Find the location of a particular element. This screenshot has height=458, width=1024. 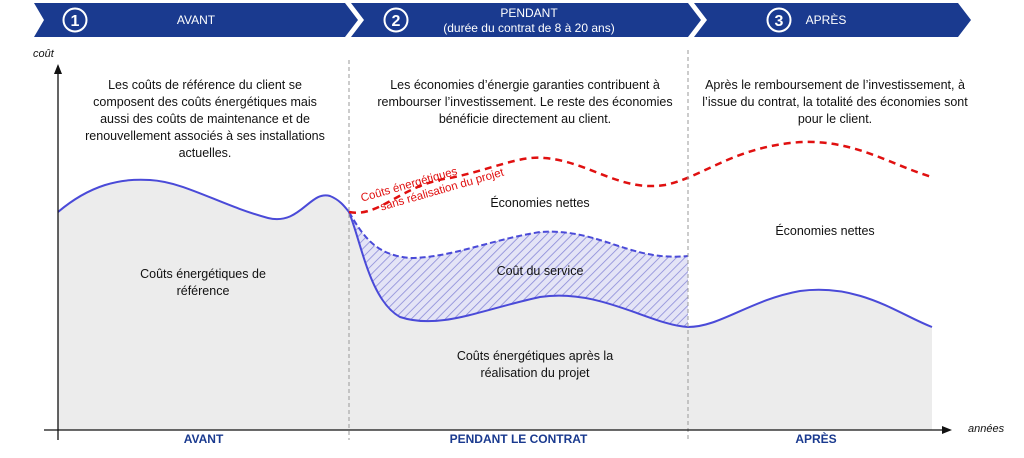

label-net-savings-during: Économies nettes is located at coordinates (540, 203).